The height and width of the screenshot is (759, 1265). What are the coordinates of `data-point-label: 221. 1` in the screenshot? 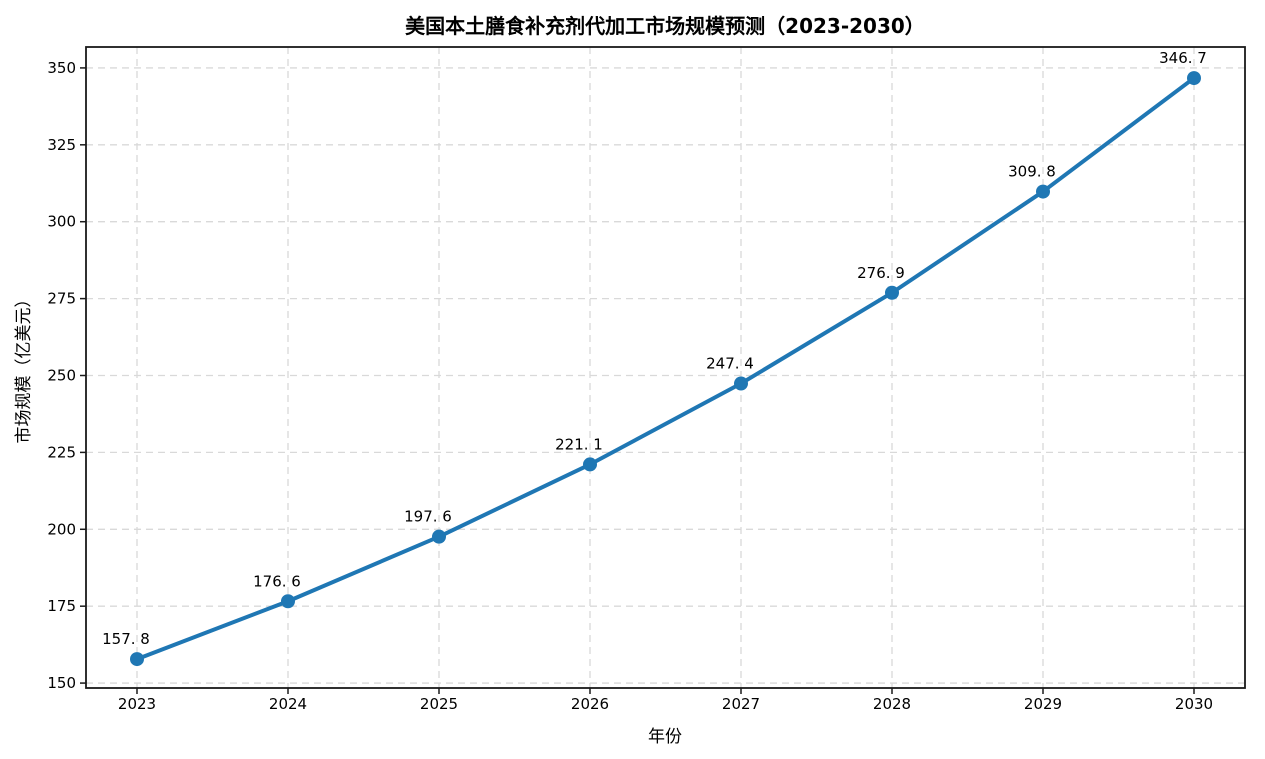 It's located at (579, 444).